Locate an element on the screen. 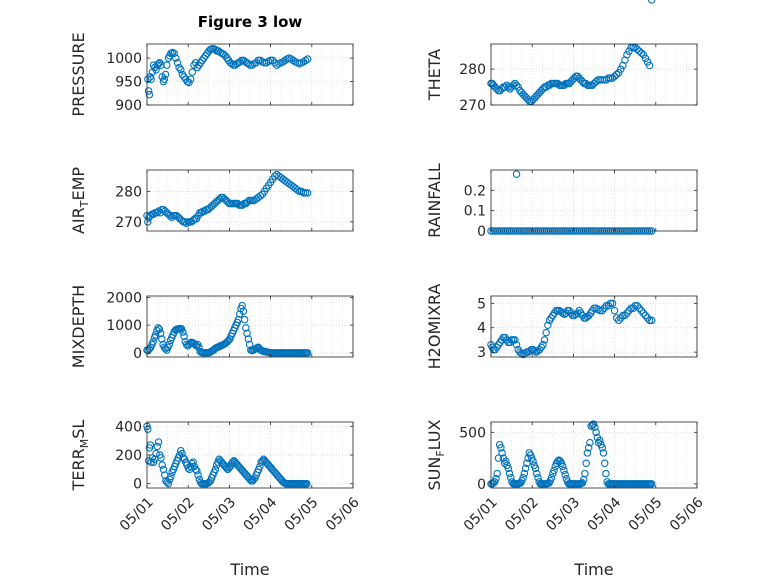  x-axis-label: Time is located at coordinates (593, 569).